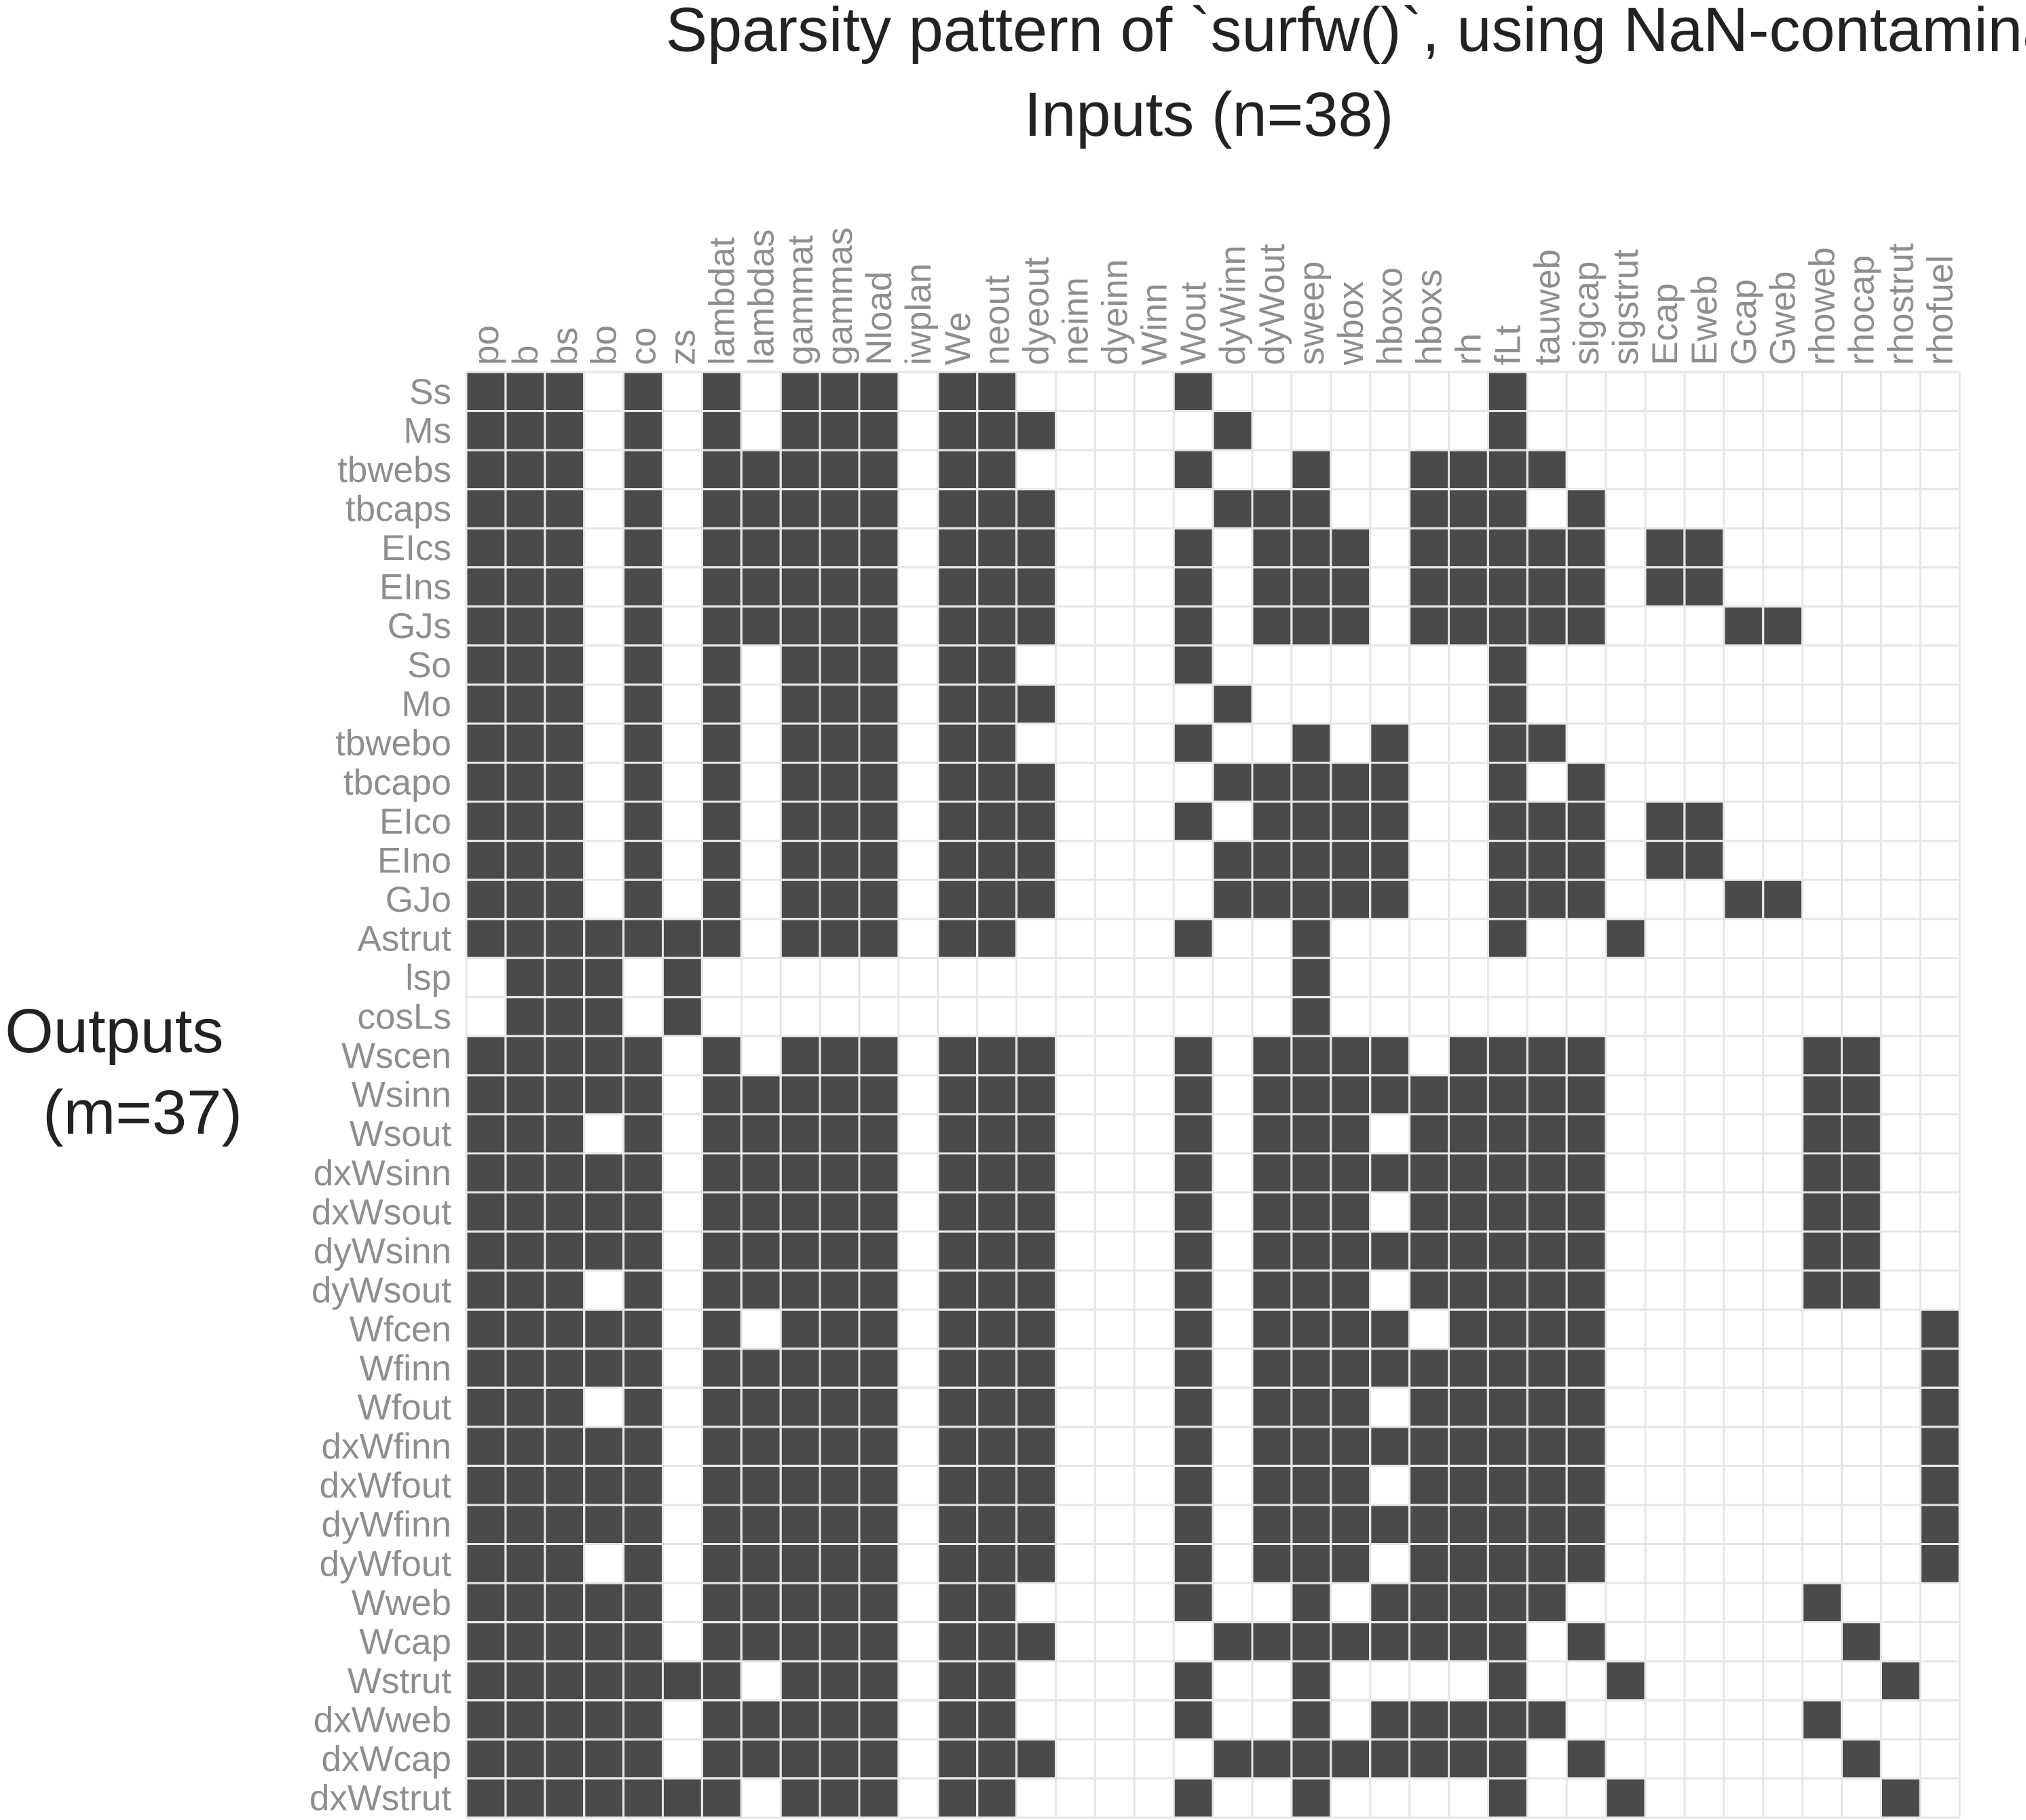  Describe the element at coordinates (1311, 1759) in the screenshot. I see `cell-dxWcap-sweep` at that location.